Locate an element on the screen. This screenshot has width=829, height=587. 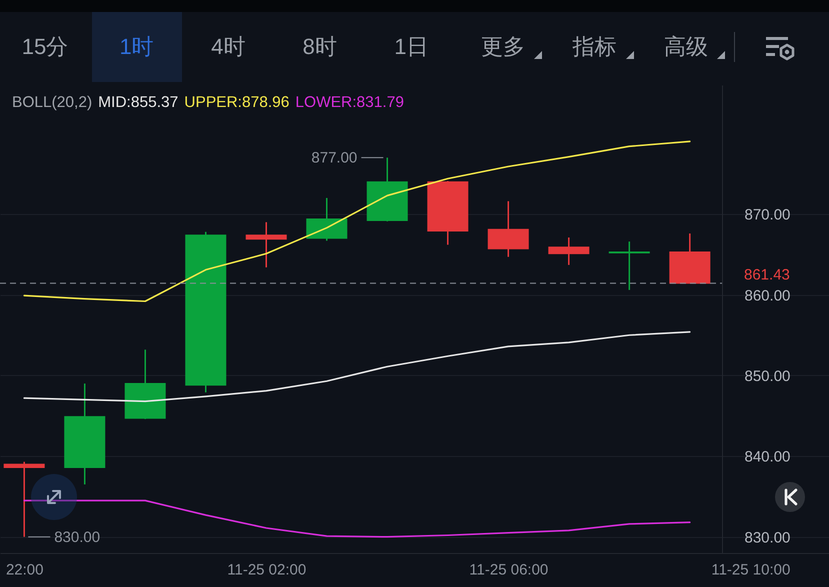
x-tick-label: 11-25 02:00 is located at coordinates (266, 570).